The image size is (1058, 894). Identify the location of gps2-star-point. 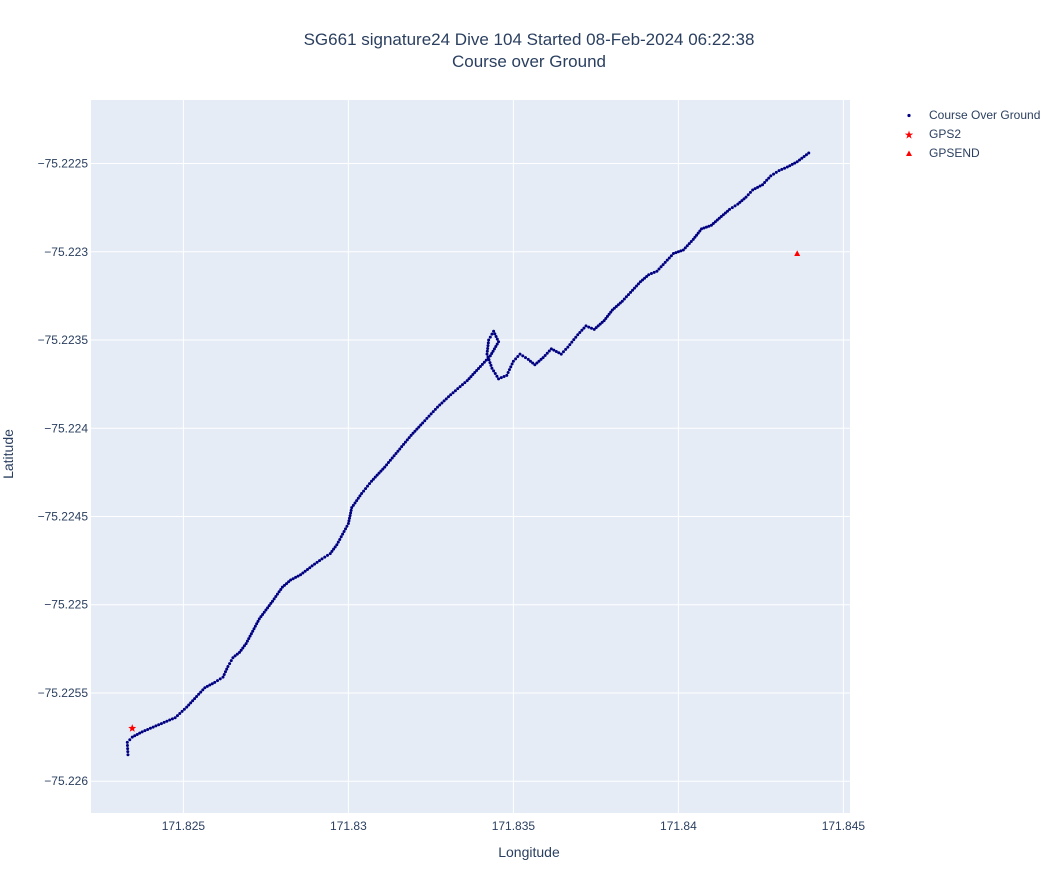
(132, 728).